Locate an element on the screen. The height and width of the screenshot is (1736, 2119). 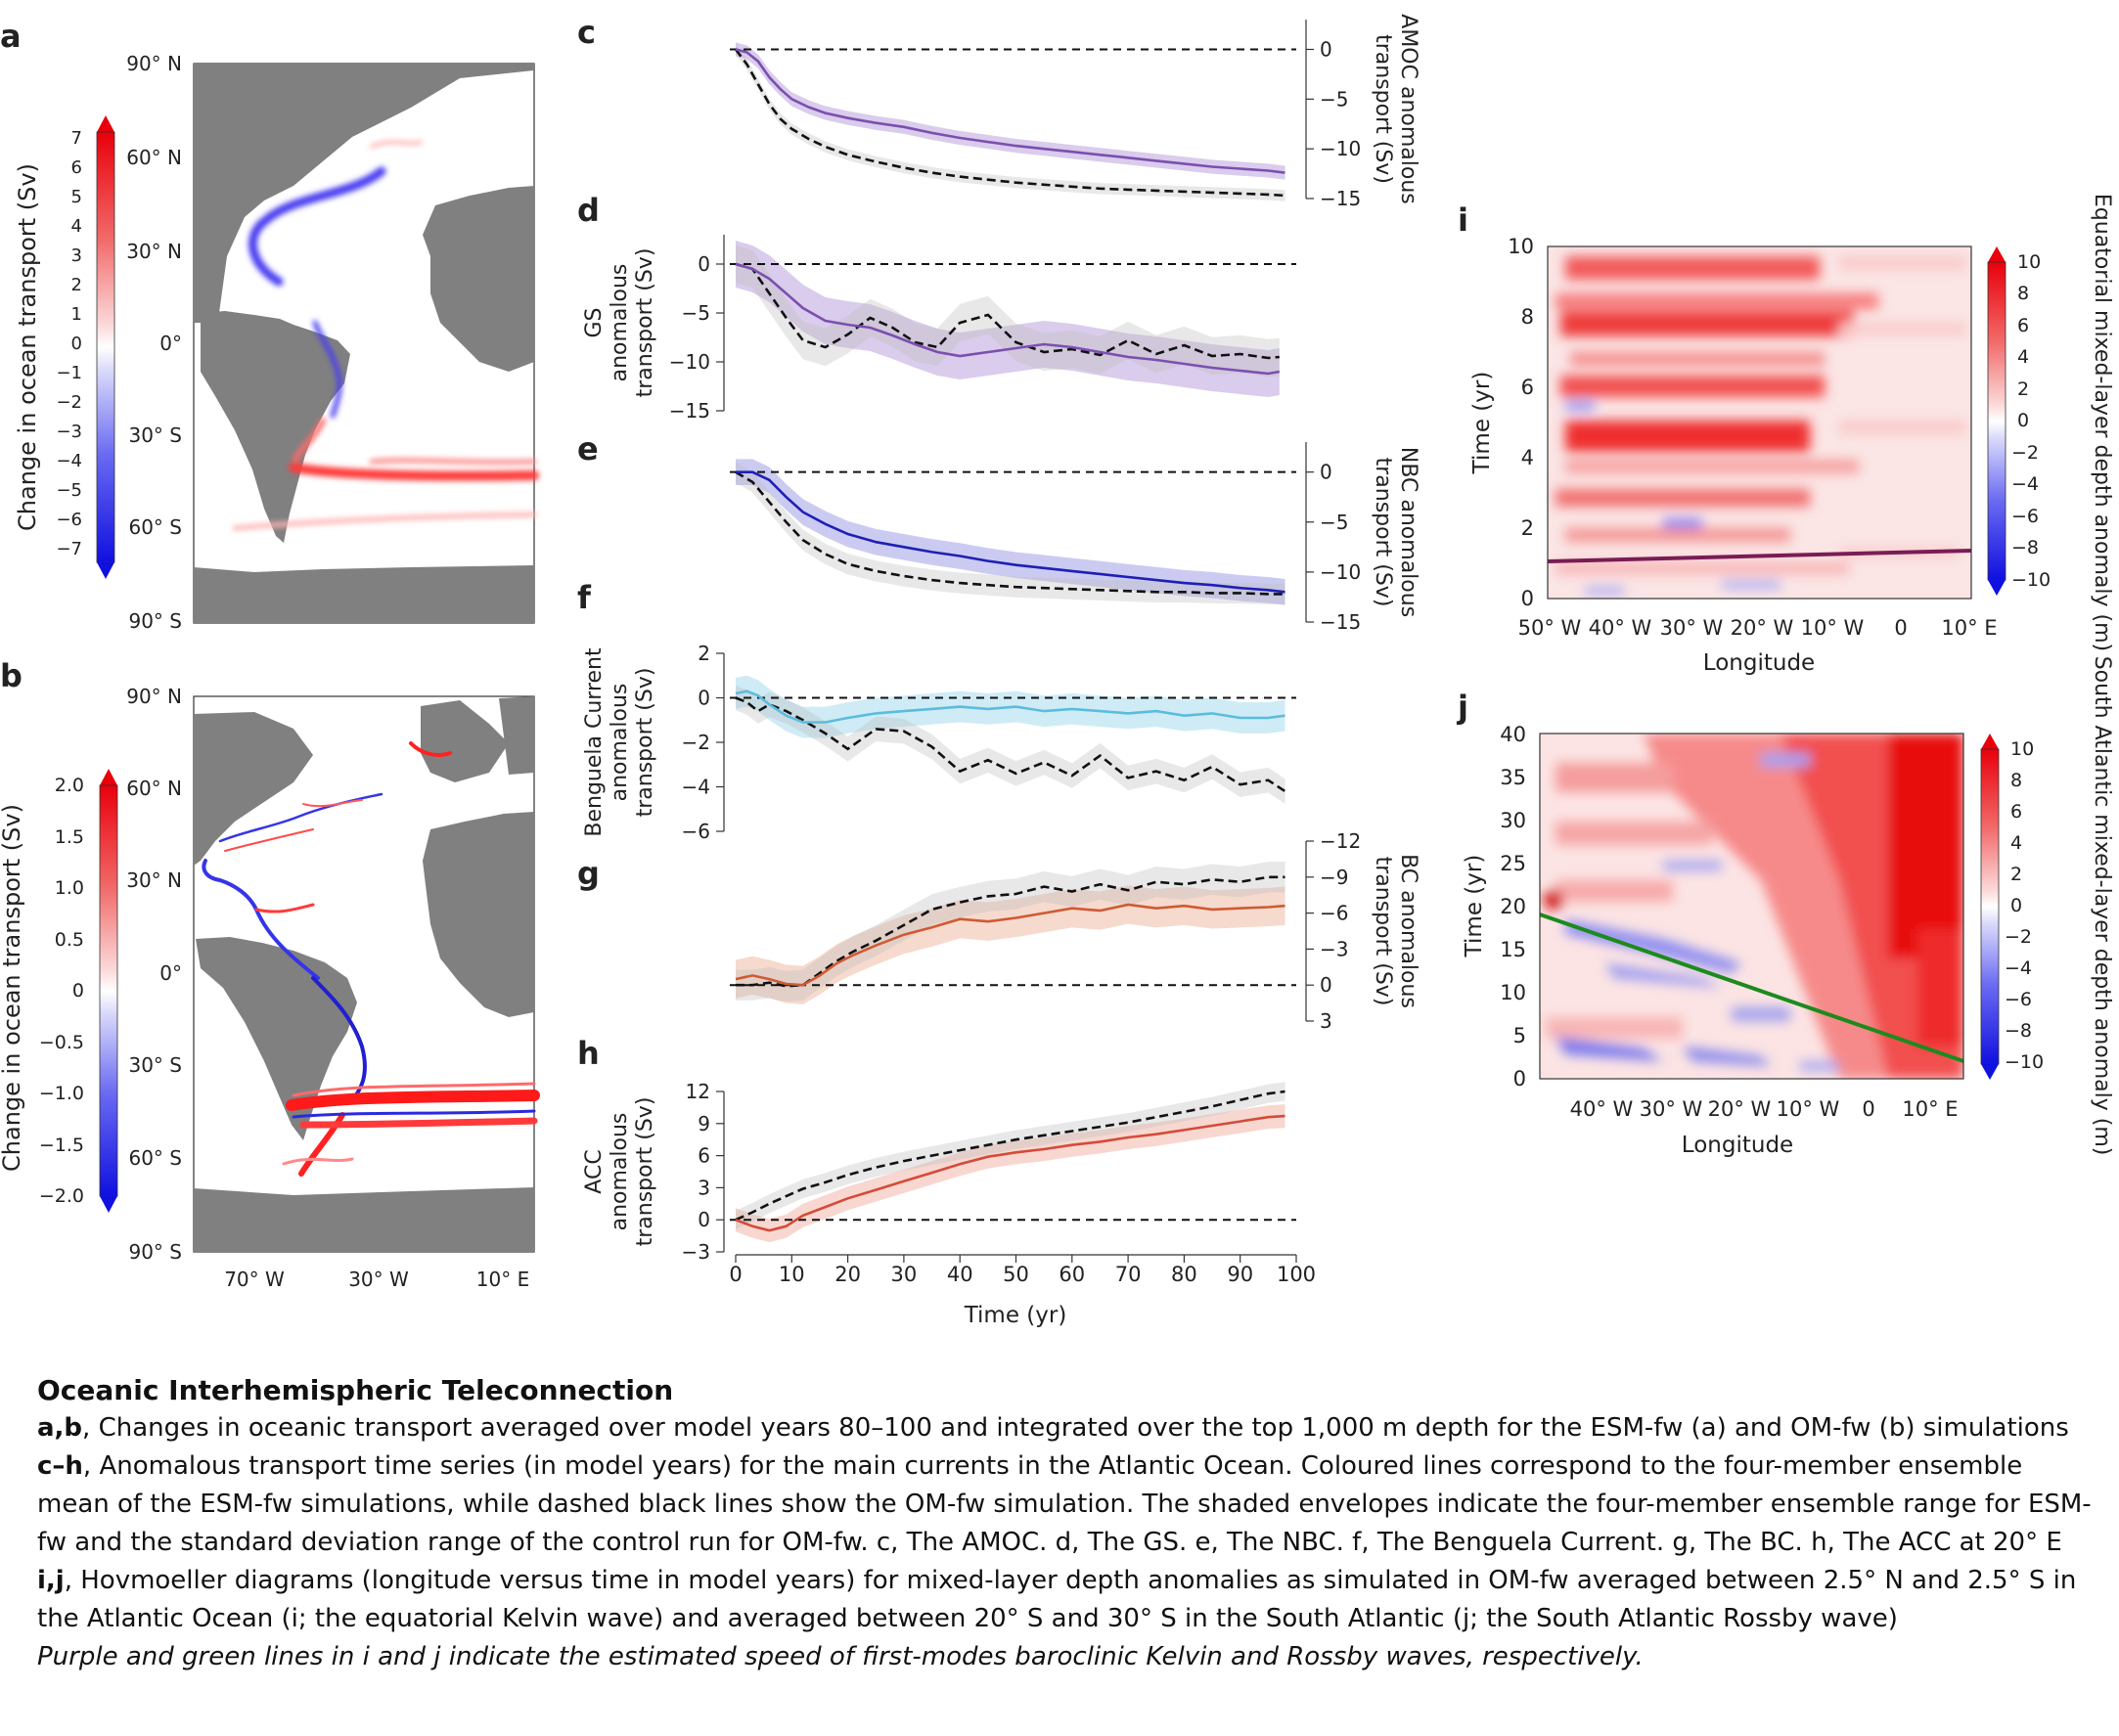
y-tick-label: 9 is located at coordinates (704, 1123).